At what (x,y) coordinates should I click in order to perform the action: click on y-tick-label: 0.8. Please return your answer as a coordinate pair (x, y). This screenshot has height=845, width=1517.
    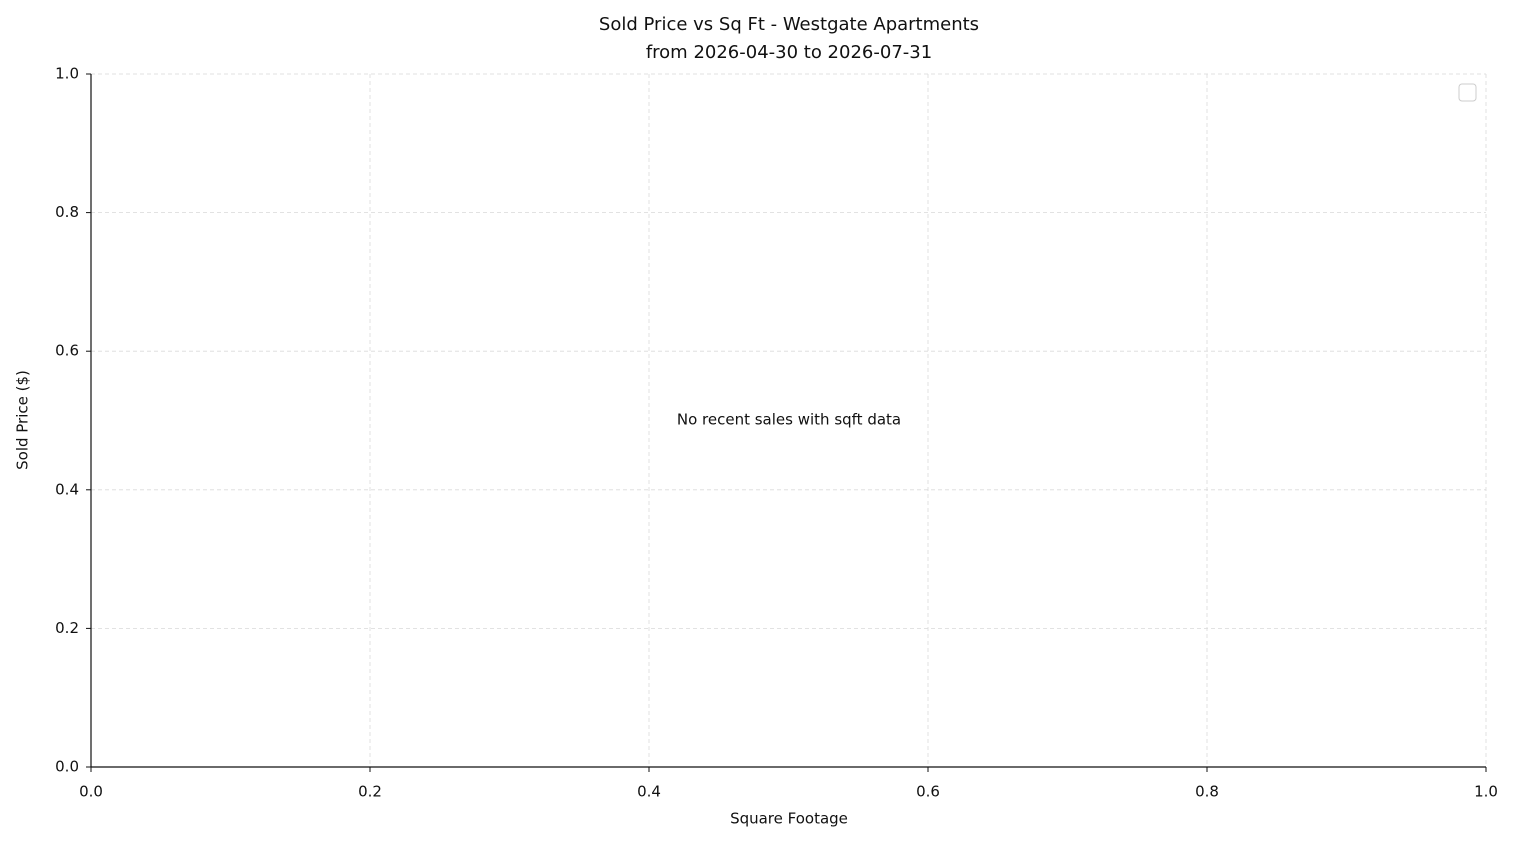
    Looking at the image, I should click on (67, 212).